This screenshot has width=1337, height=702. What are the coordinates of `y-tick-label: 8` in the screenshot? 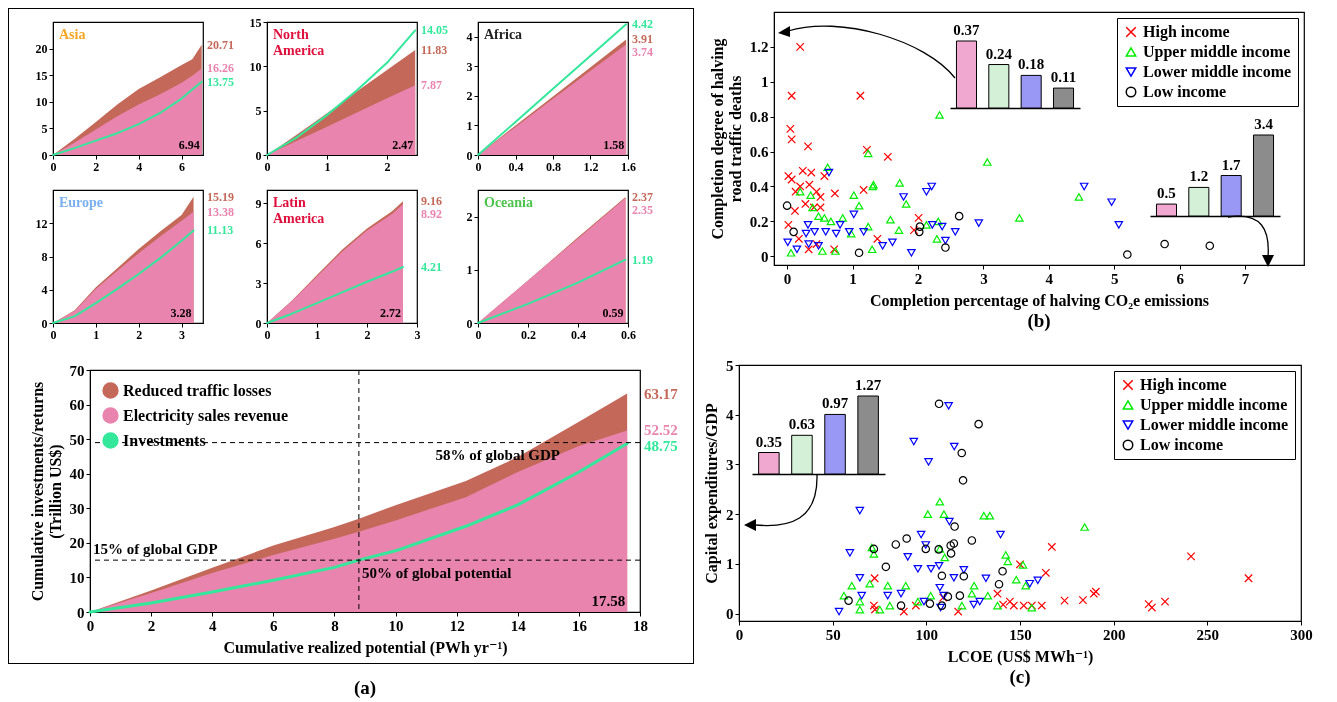 It's located at (44, 257).